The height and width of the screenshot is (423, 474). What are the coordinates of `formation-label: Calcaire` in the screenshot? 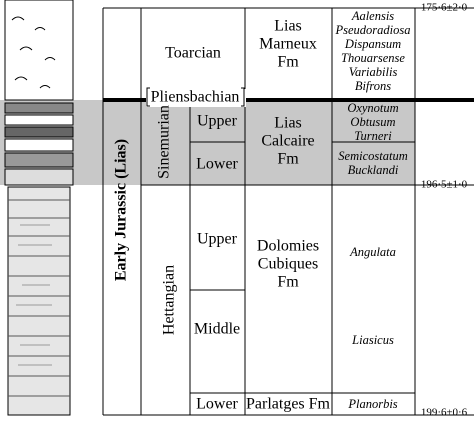 It's located at (287, 141).